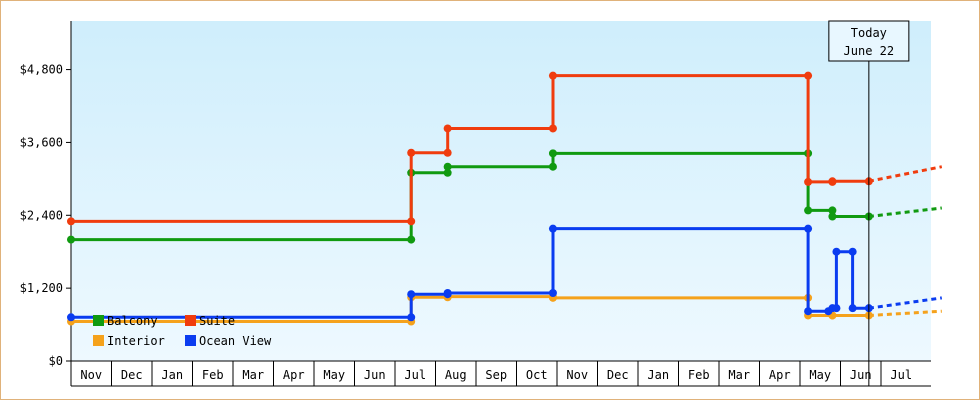 The height and width of the screenshot is (400, 980). I want to click on y-tick-label: $4,800, so click(41, 70).